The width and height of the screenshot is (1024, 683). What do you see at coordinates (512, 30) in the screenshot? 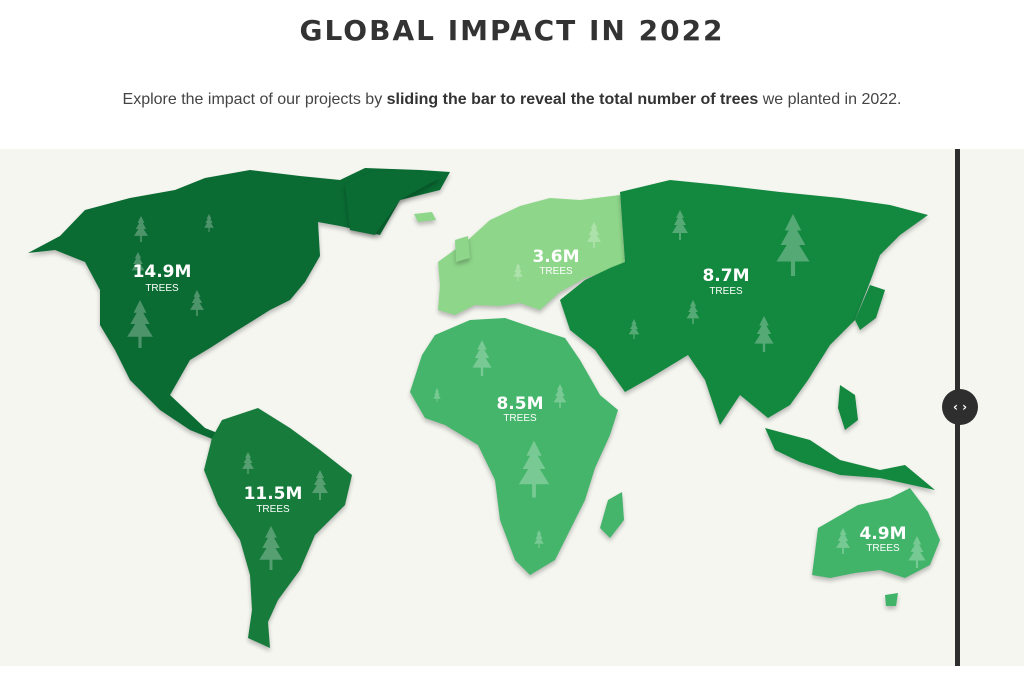
I see `page-title: GLOBAL IMPACT IN 2022` at bounding box center [512, 30].